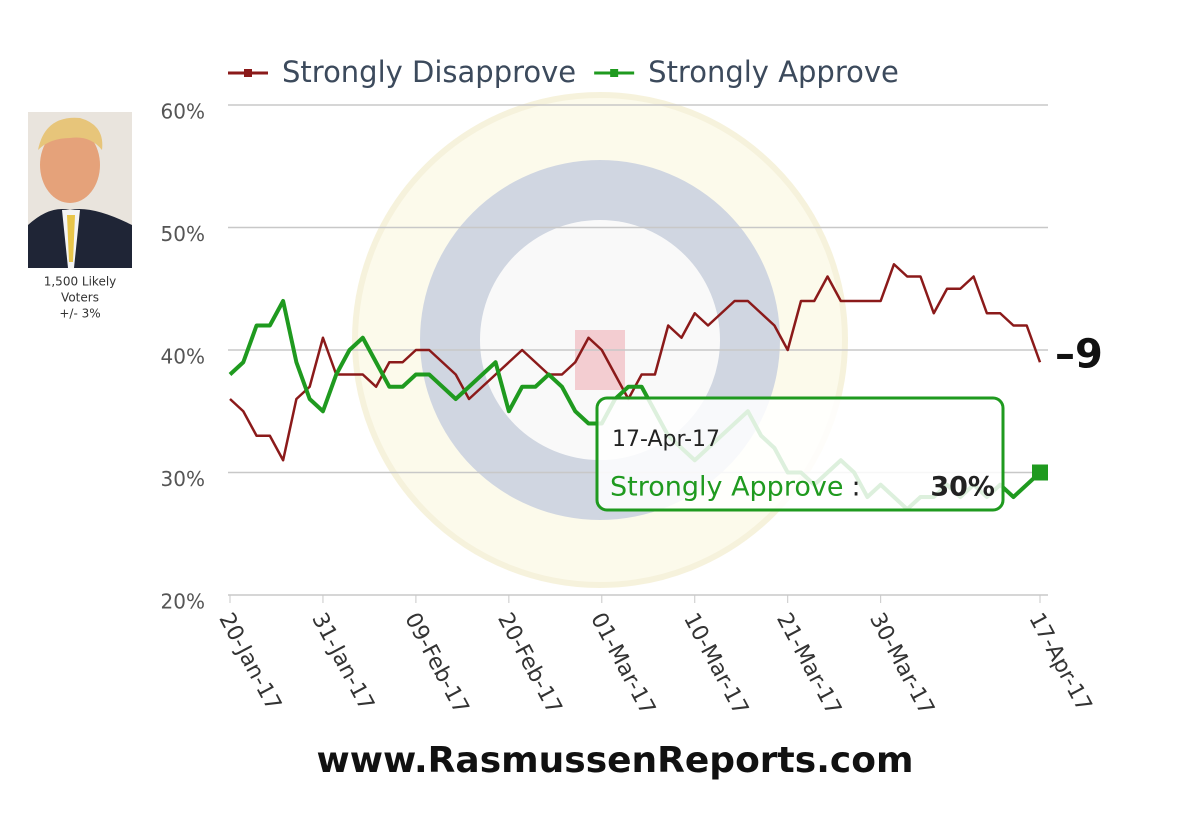 Image resolution: width=1200 pixels, height=835 pixels. I want to click on portrait, so click(80, 190).